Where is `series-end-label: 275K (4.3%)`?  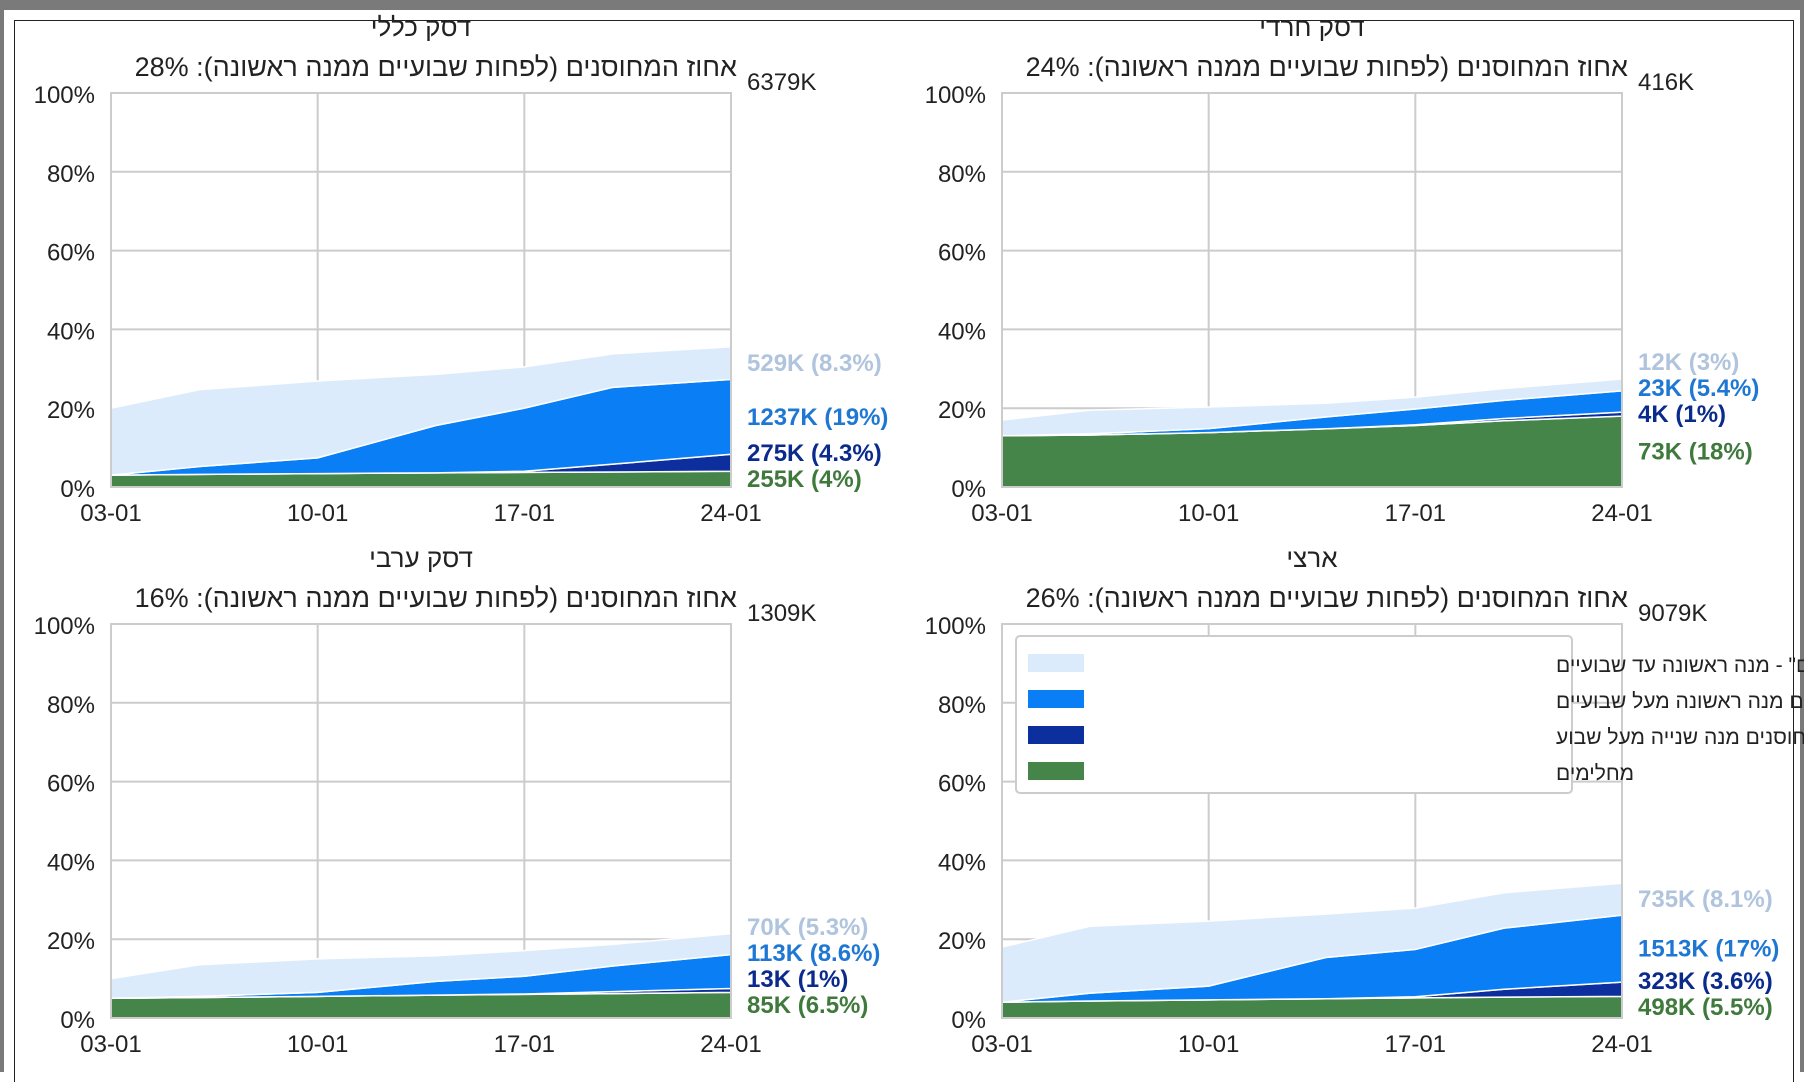
series-end-label: 275K (4.3%) is located at coordinates (814, 453).